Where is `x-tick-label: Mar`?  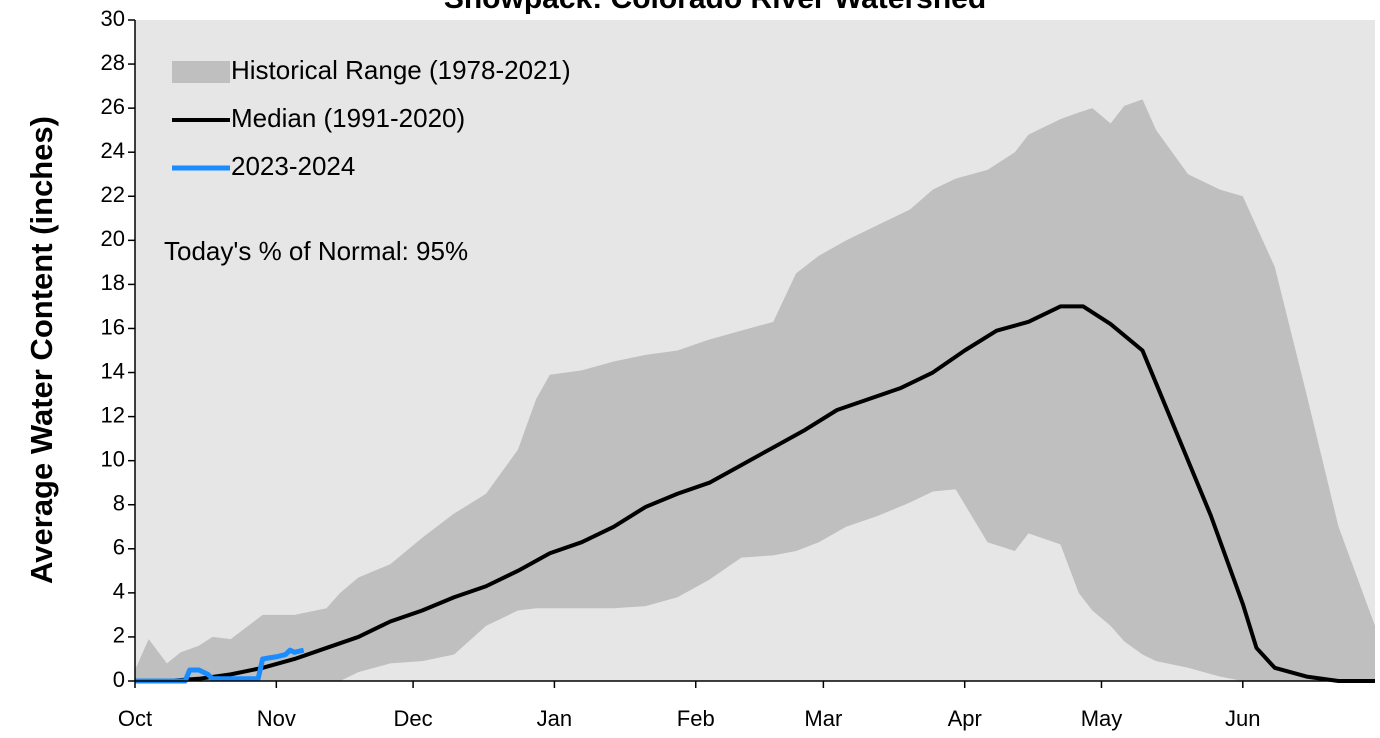
x-tick-label: Mar is located at coordinates (823, 718).